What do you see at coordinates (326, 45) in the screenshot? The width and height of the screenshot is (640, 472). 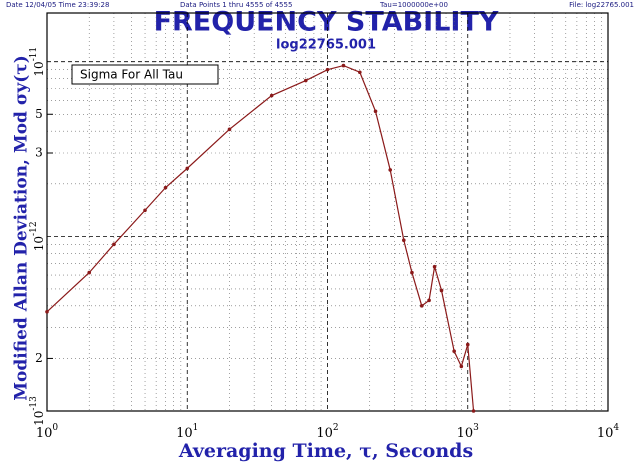 I see `chart-subtitle: log22765.001` at bounding box center [326, 45].